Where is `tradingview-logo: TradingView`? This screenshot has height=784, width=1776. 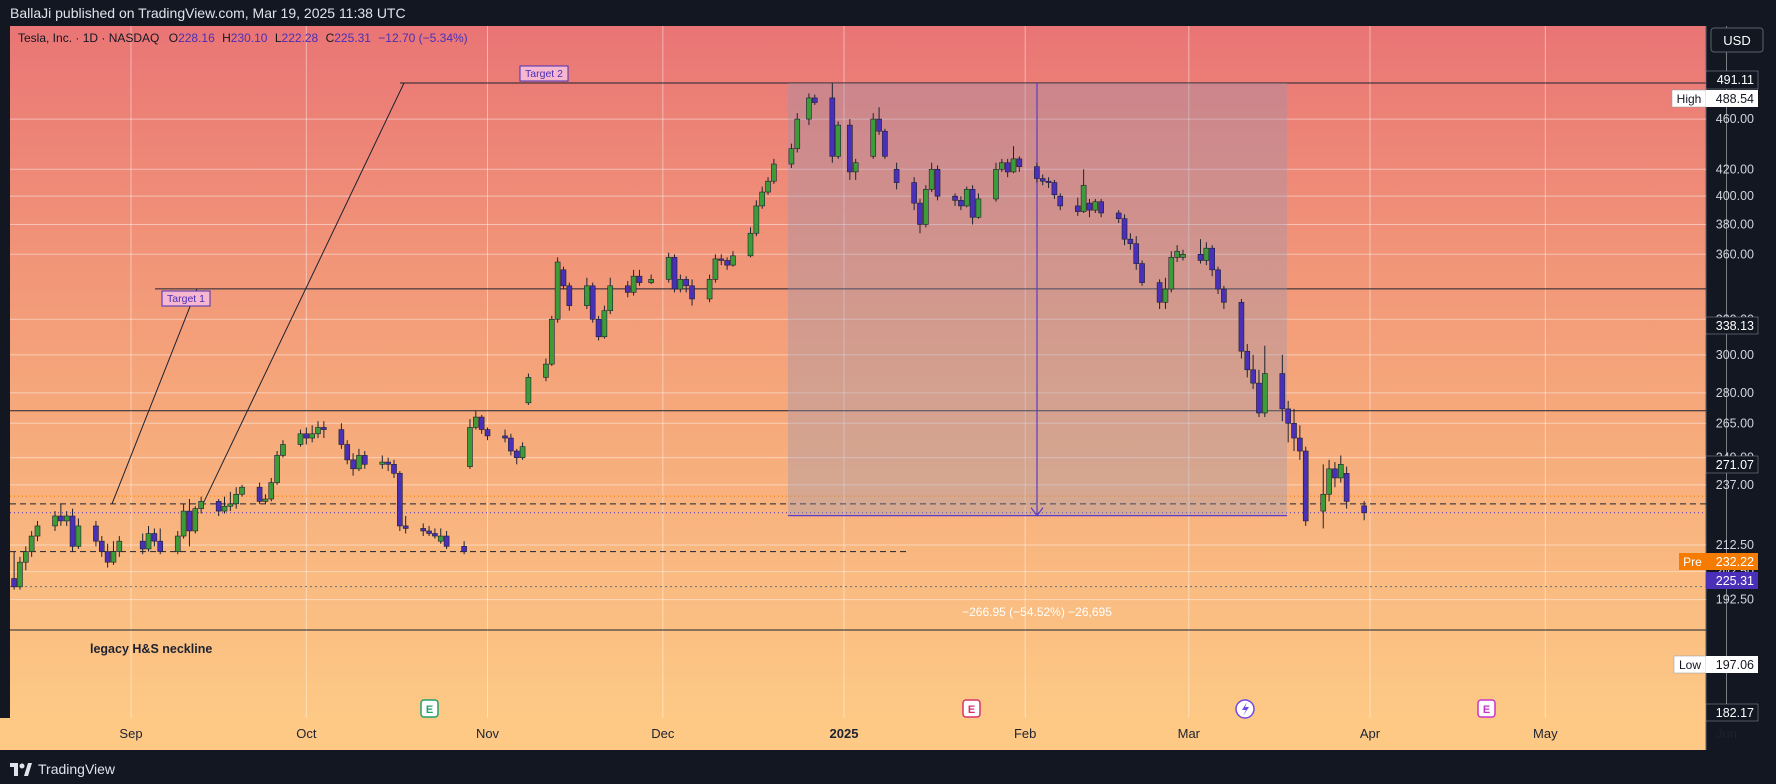
tradingview-logo: TradingView is located at coordinates (62, 769).